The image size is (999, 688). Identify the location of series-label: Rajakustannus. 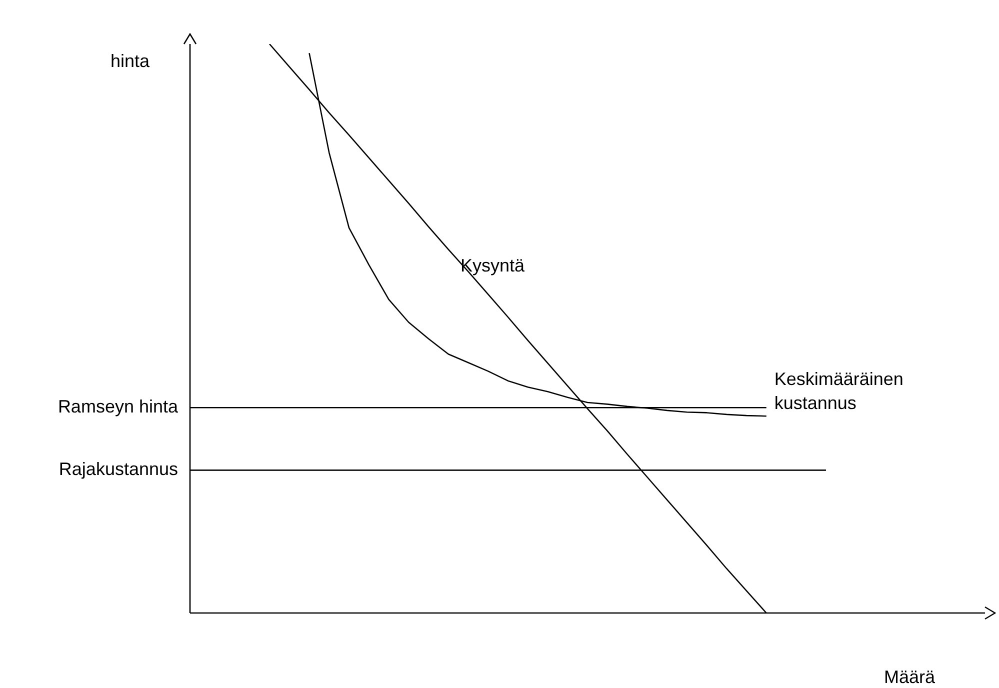
(118, 469).